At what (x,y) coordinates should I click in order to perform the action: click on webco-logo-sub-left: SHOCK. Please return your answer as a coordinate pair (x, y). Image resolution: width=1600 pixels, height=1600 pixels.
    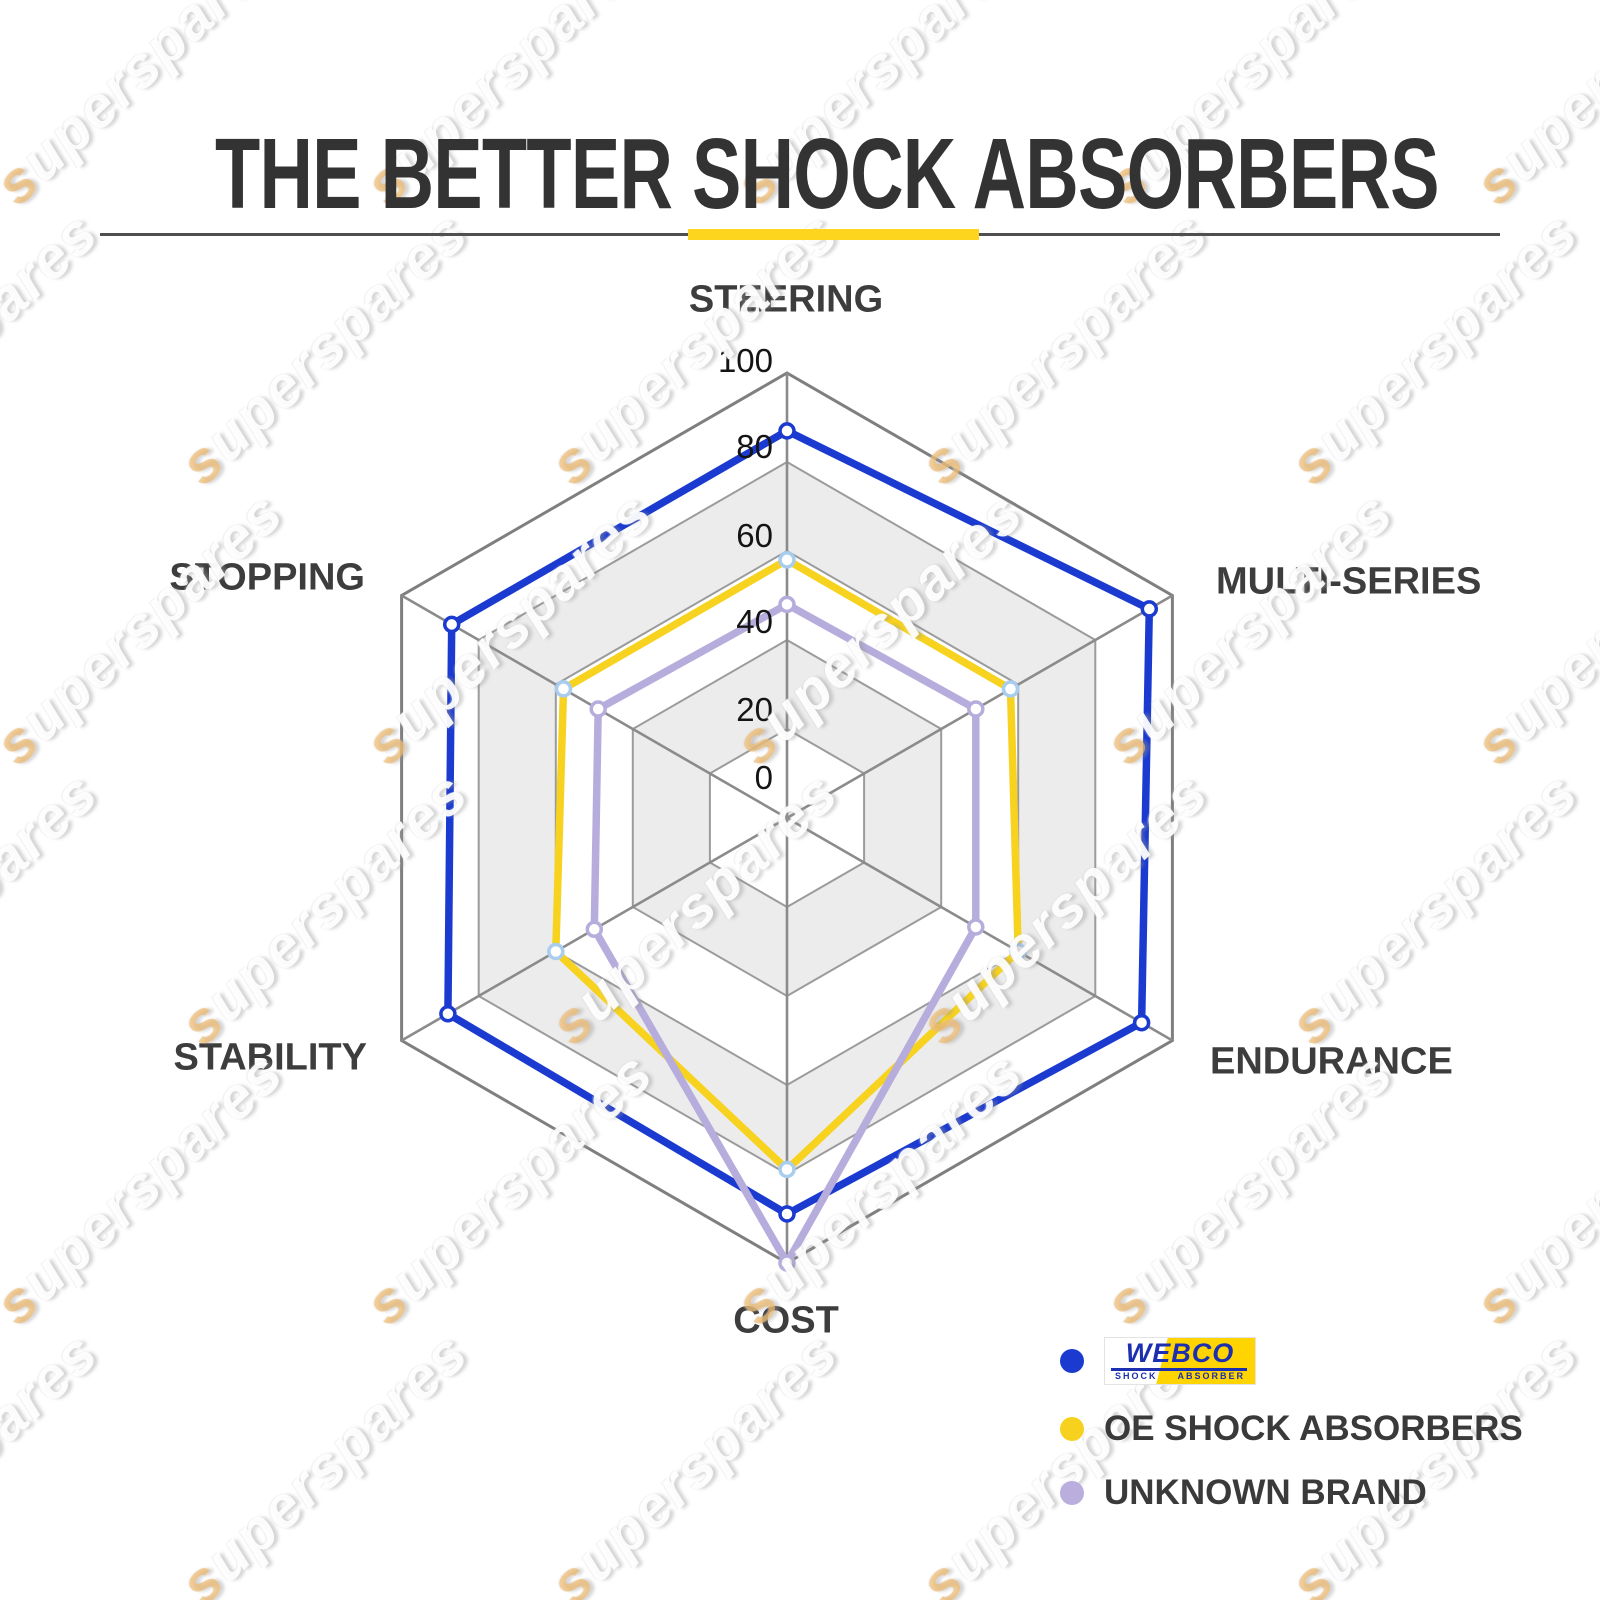
    Looking at the image, I should click on (1136, 1376).